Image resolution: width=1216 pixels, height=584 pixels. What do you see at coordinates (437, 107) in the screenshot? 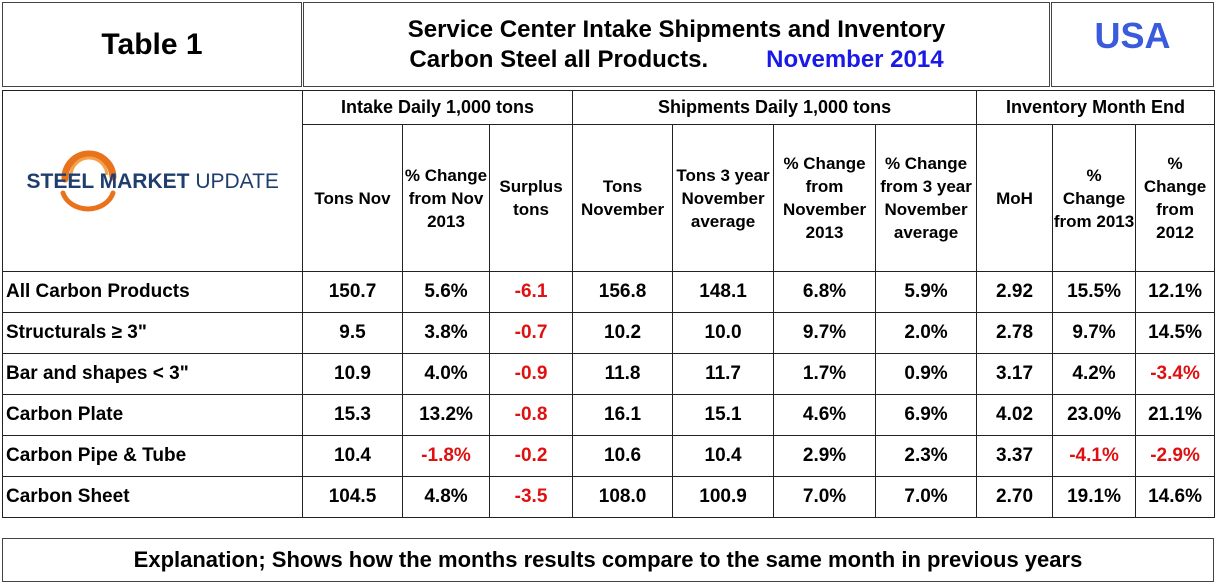
I see `group-header-intake: Intake Daily 1,000 tons` at bounding box center [437, 107].